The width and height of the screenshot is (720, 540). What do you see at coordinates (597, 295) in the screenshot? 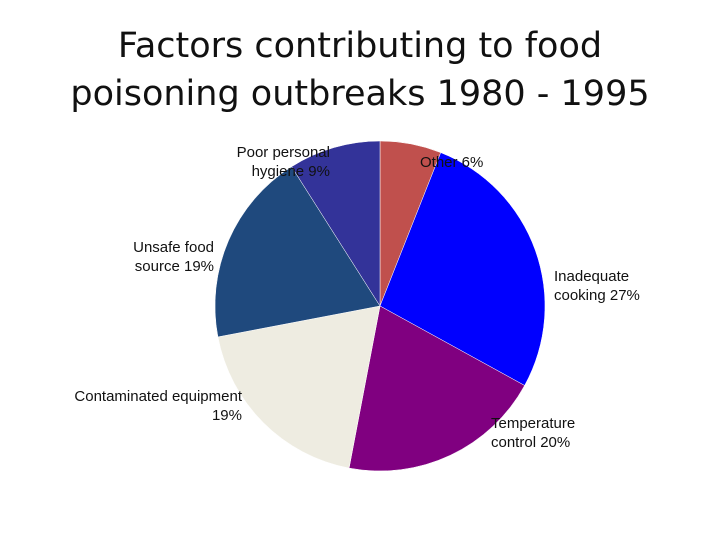
I see `label-inadequate-cooking-line-2: cooking 27%` at bounding box center [597, 295].